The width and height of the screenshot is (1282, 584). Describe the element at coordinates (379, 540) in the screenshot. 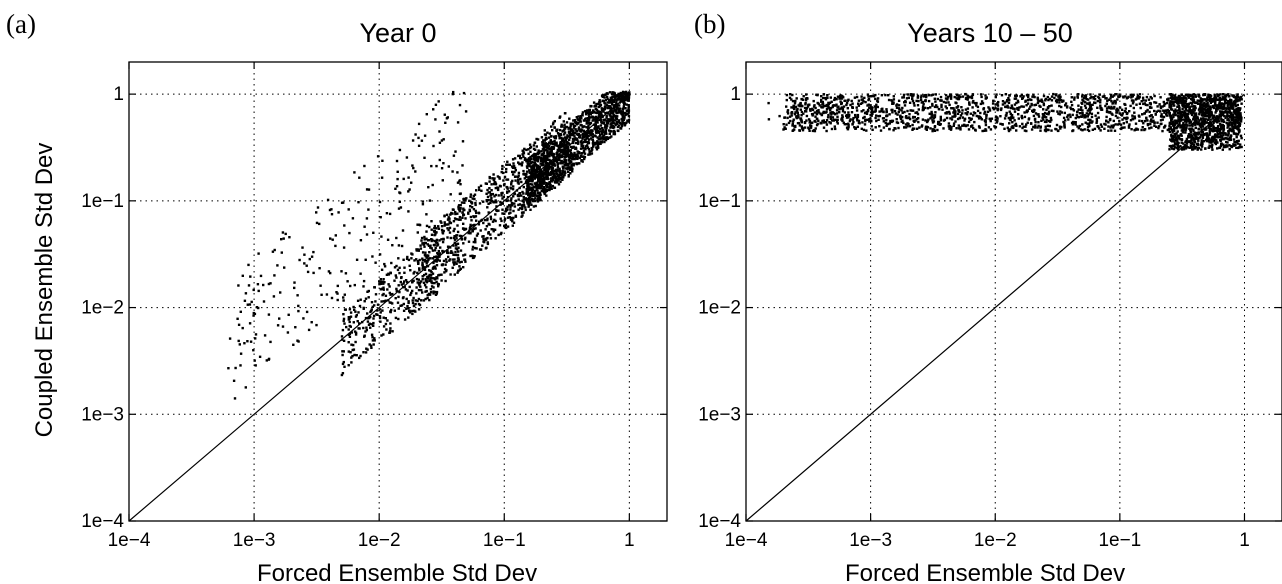

I see `x-tick-label: 1e−2` at that location.